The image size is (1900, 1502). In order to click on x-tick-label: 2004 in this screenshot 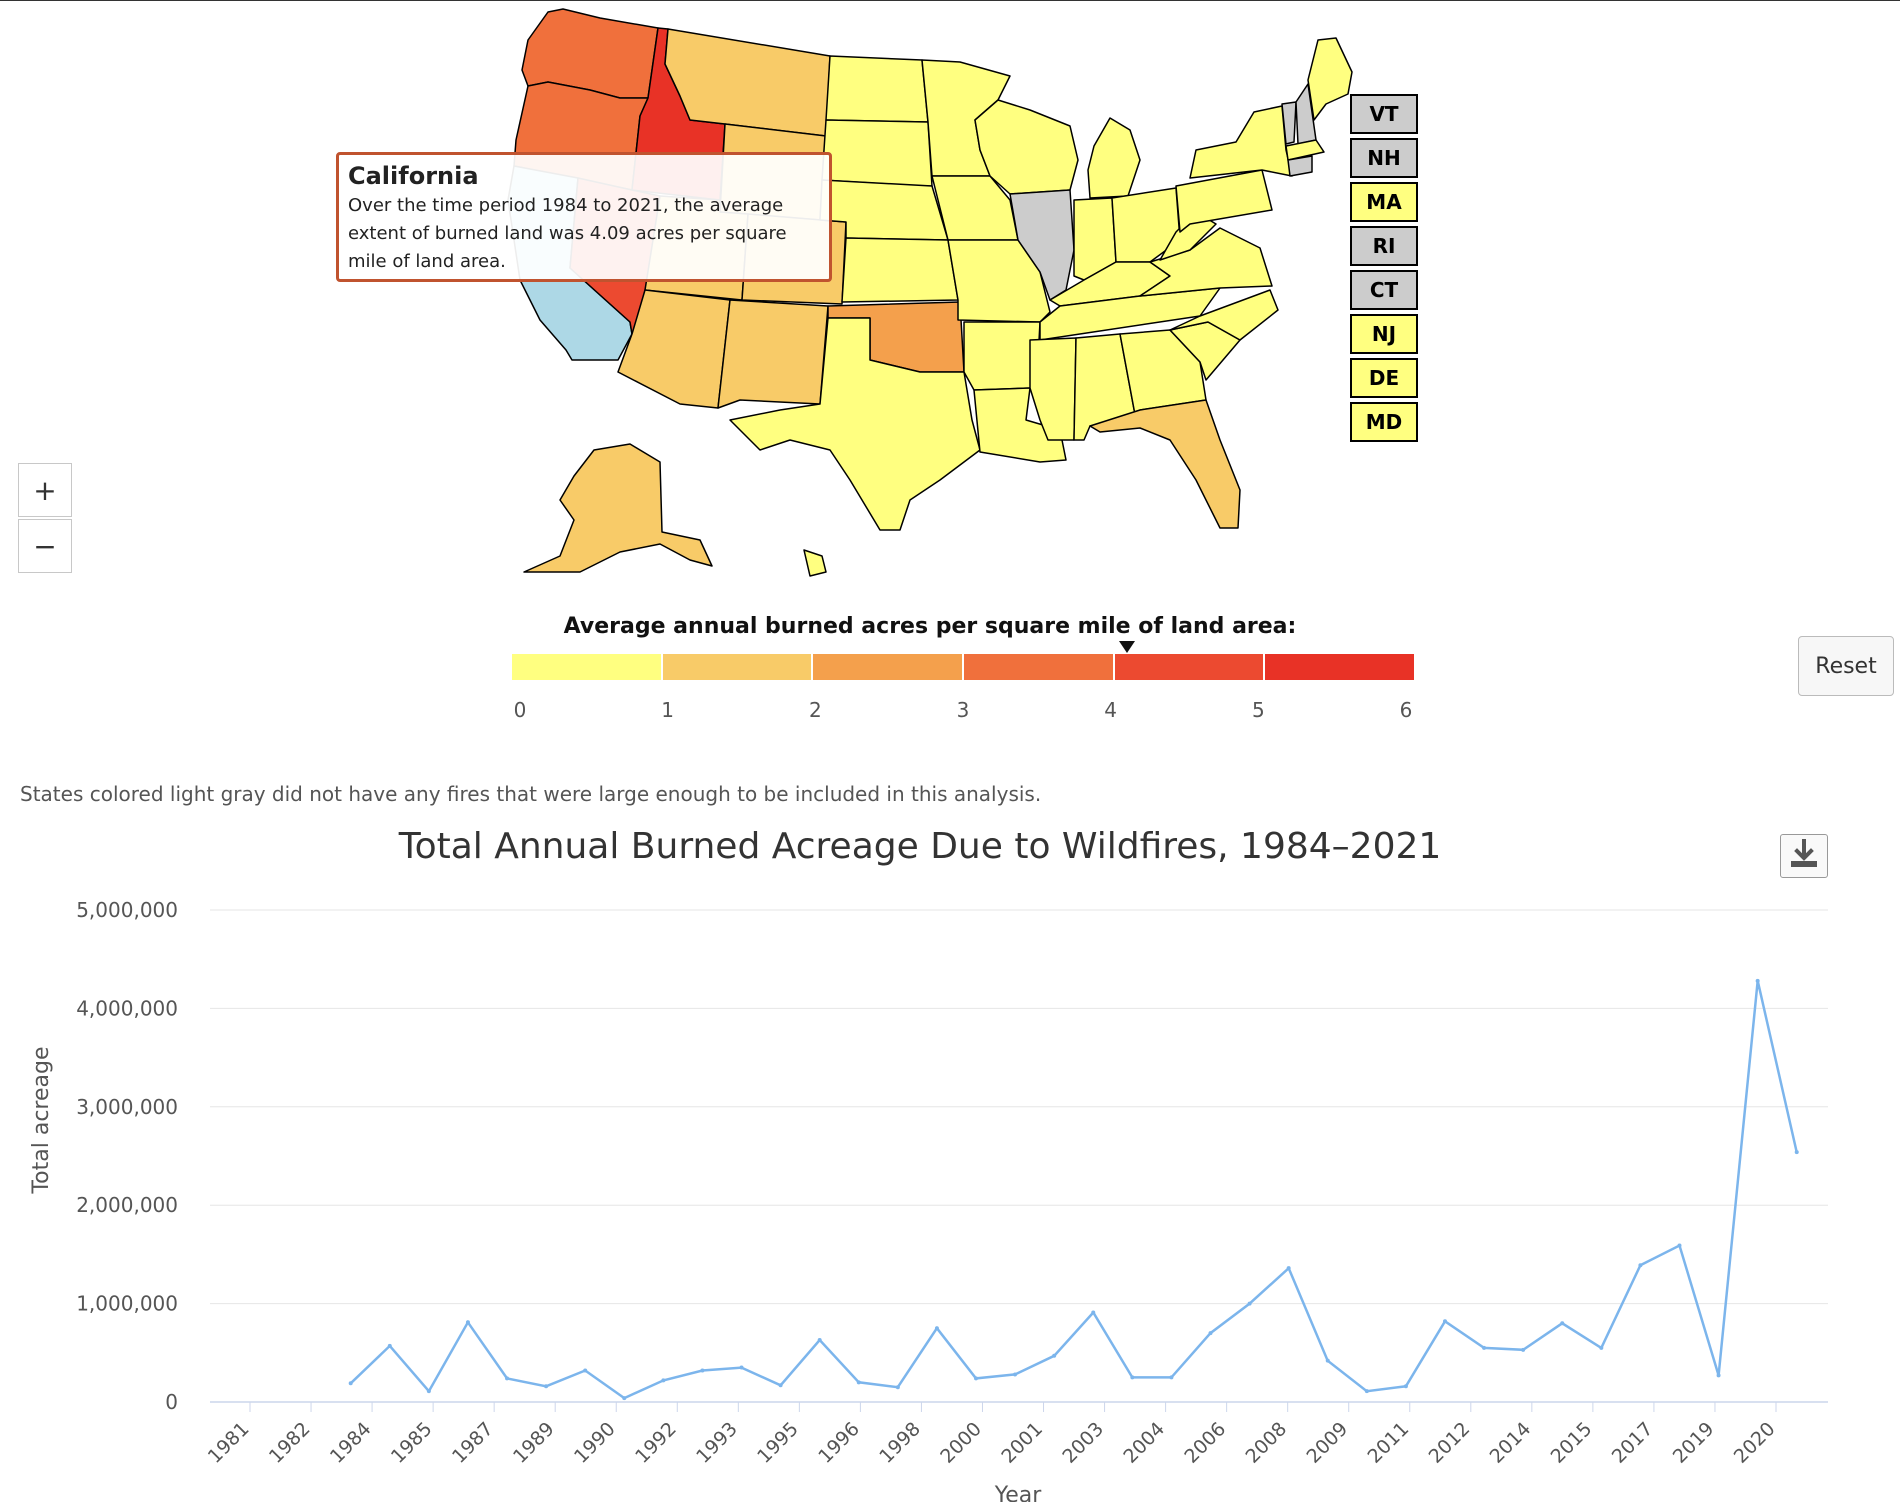, I will do `click(1144, 1443)`.